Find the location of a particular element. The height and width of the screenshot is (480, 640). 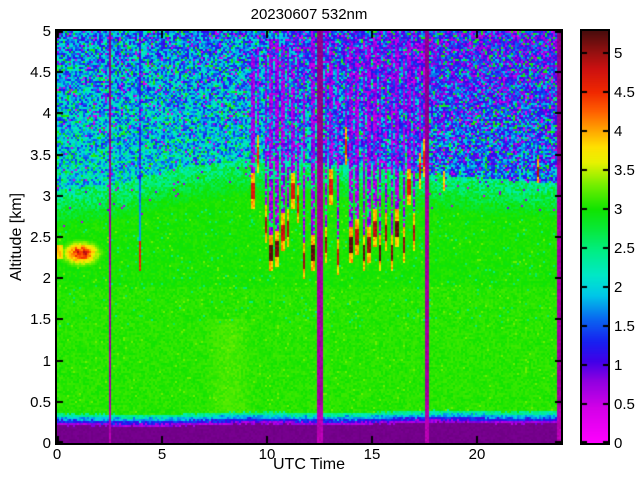

colorbar-tick-label: 0.5 is located at coordinates (624, 404).